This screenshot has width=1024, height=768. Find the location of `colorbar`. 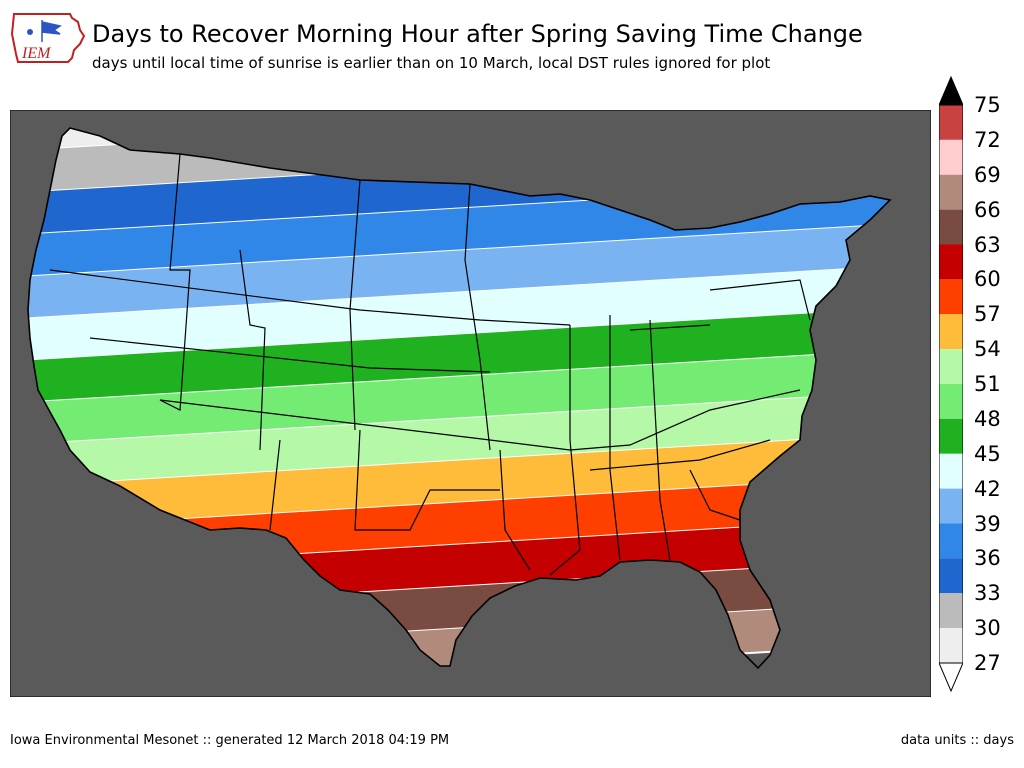

colorbar is located at coordinates (951, 384).